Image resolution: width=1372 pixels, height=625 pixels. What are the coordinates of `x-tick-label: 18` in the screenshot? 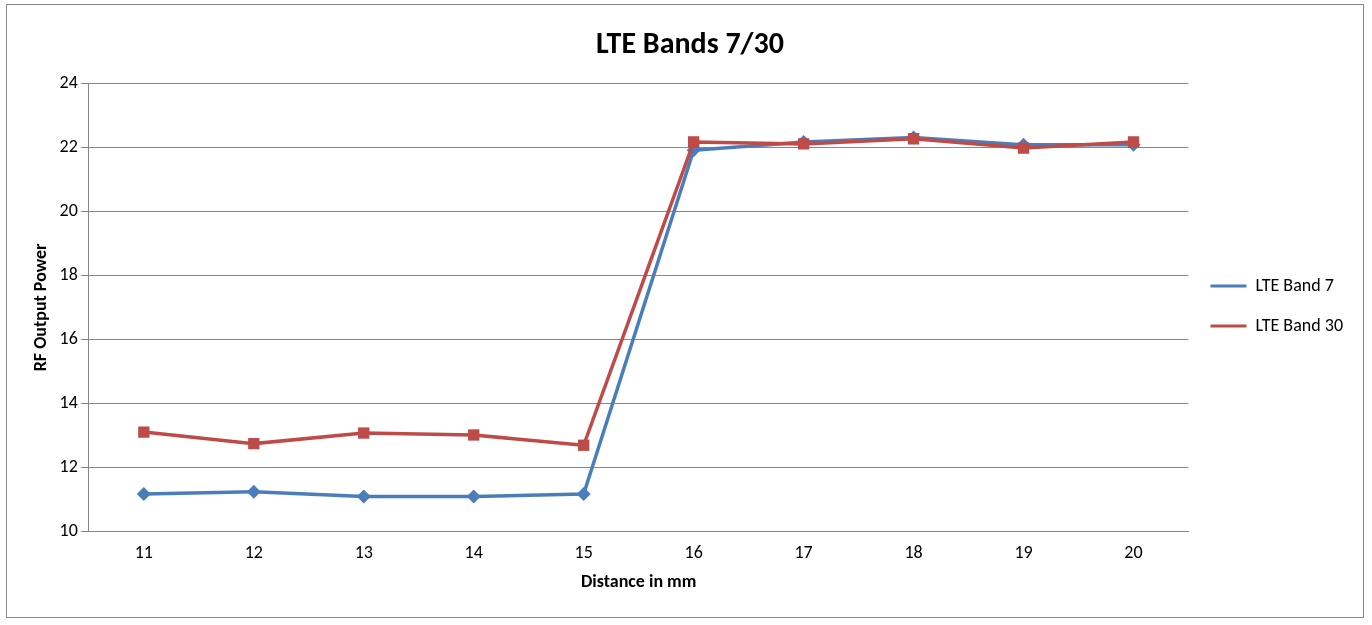 It's located at (913, 552).